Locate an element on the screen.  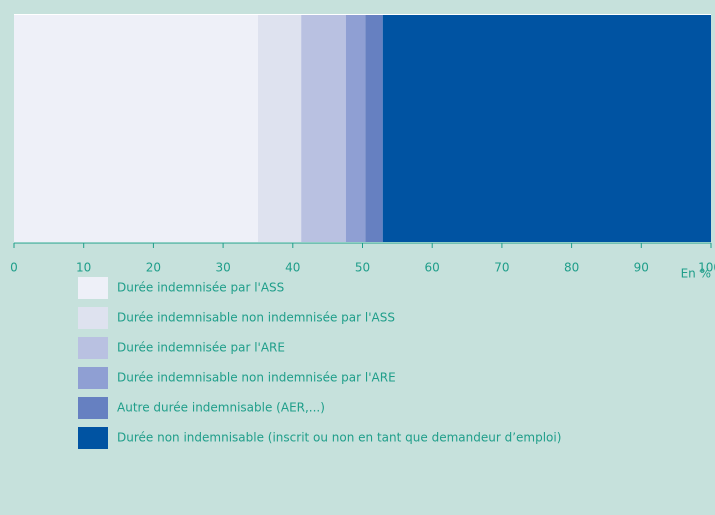
x-tick-label: 30 is located at coordinates (222, 268).